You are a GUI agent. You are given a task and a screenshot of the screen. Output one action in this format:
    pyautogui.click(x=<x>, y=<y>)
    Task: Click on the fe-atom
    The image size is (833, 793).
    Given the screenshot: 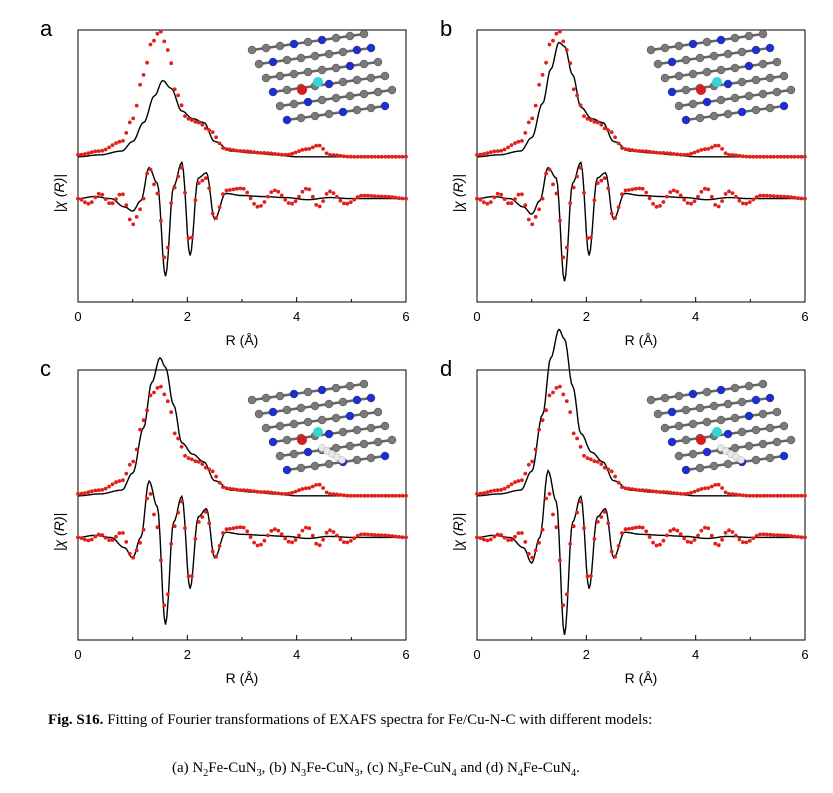 What is the action you would take?
    pyautogui.click(x=701, y=90)
    